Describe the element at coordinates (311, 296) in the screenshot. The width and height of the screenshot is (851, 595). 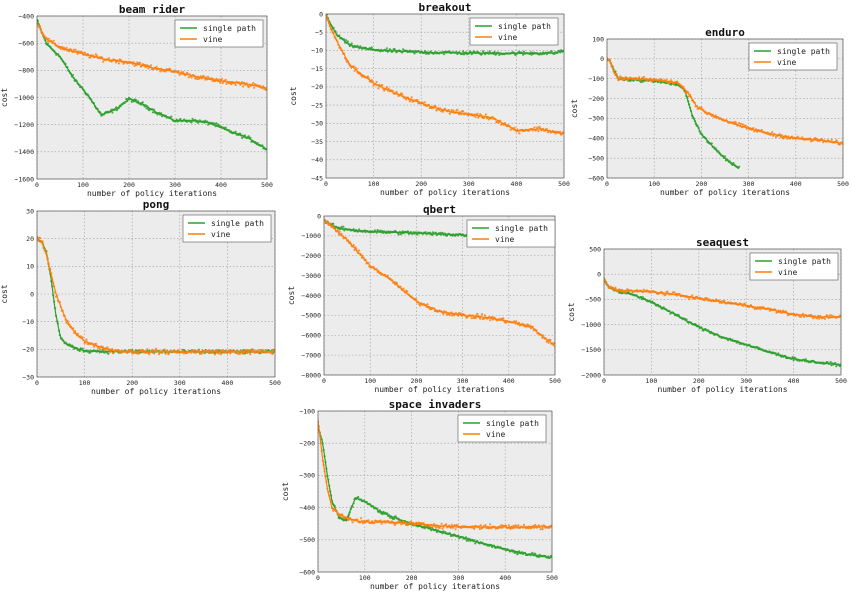
I see `y-tick-label: −4000` at that location.